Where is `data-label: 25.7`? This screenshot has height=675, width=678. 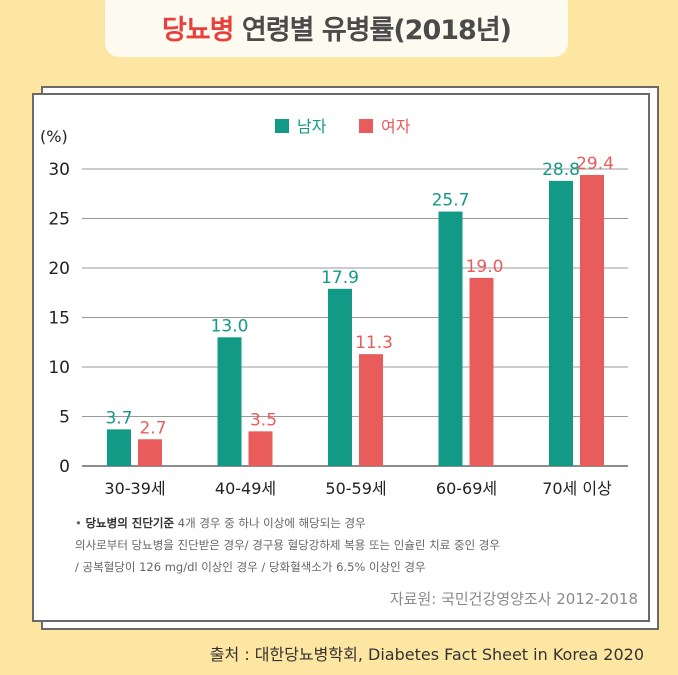
data-label: 25.7 is located at coordinates (451, 201).